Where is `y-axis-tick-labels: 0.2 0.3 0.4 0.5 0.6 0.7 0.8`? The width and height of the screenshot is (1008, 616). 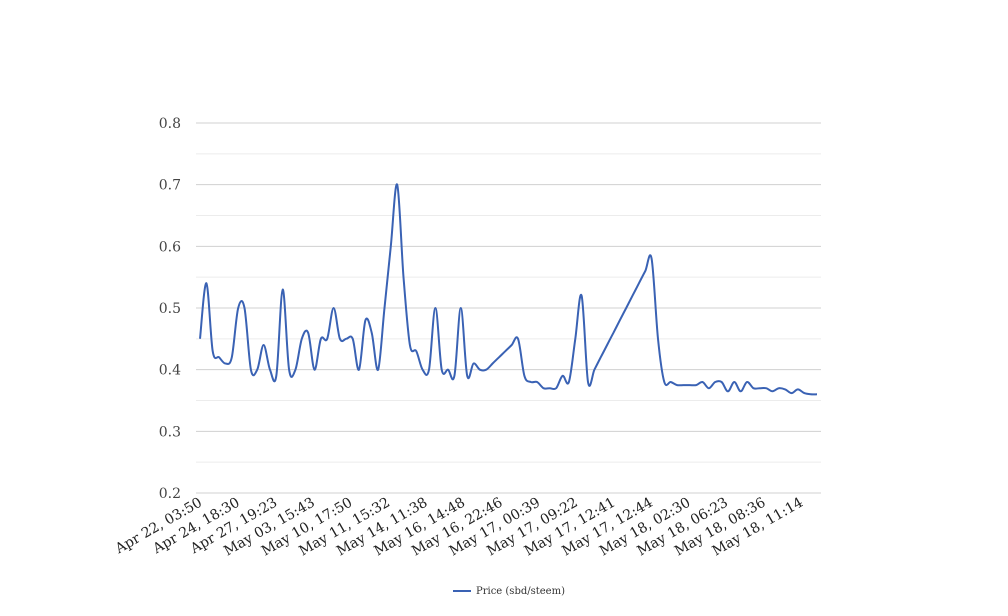 y-axis-tick-labels: 0.2 0.3 0.4 0.5 0.6 0.7 0.8 is located at coordinates (170, 309).